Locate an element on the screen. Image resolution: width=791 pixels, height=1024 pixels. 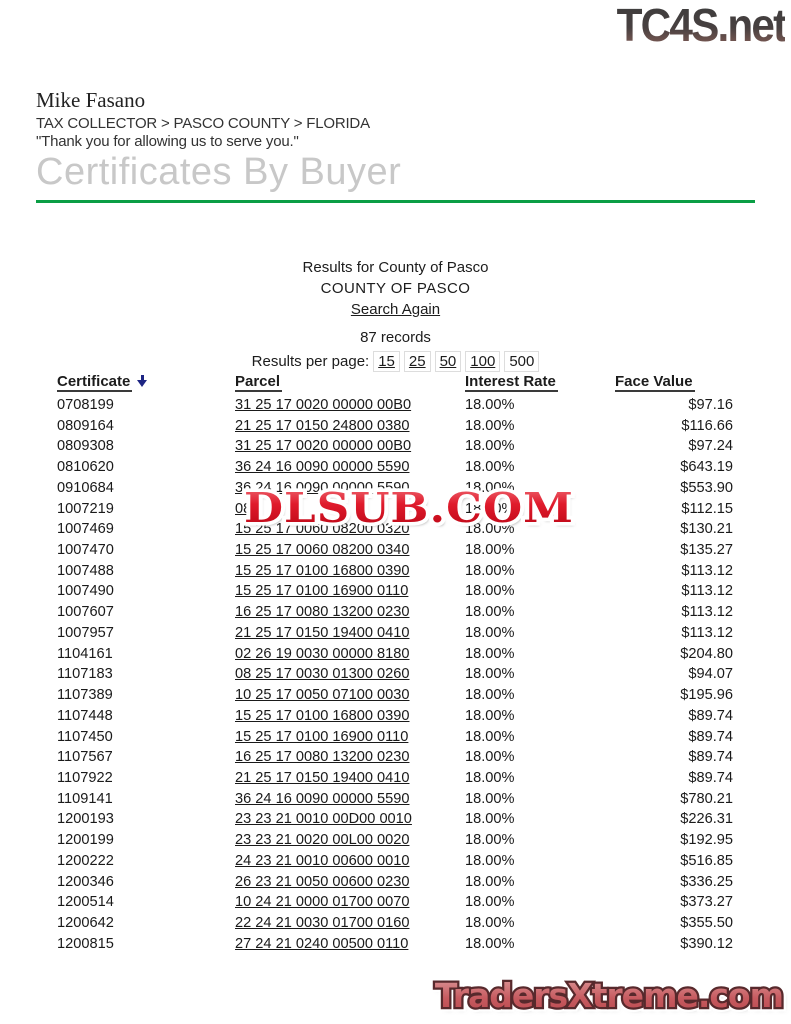
parcel-link: 08 is located at coordinates (243, 508).